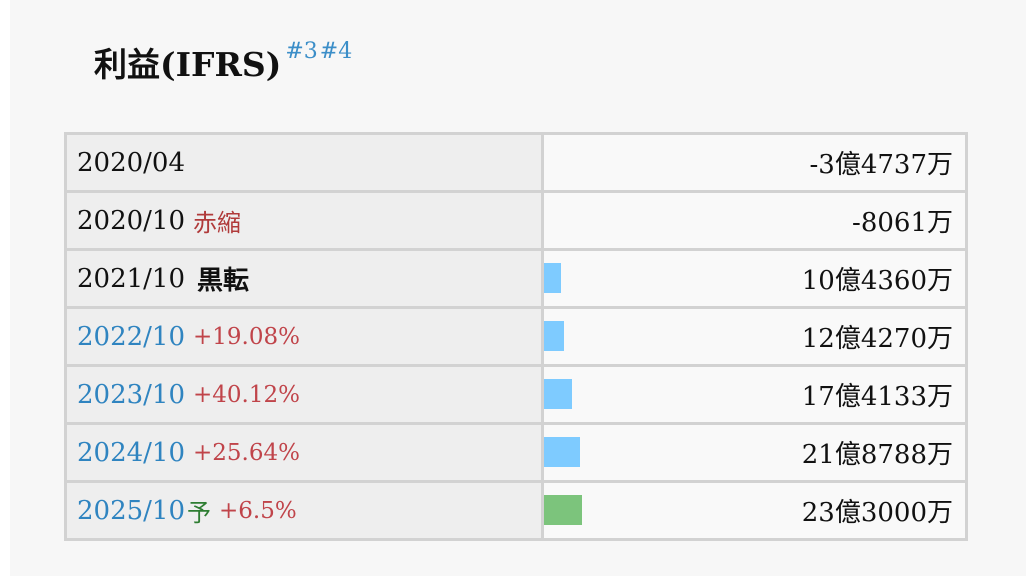 Image resolution: width=1036 pixels, height=576 pixels. Describe the element at coordinates (301, 51) in the screenshot. I see `footnote-link-3: #3` at that location.